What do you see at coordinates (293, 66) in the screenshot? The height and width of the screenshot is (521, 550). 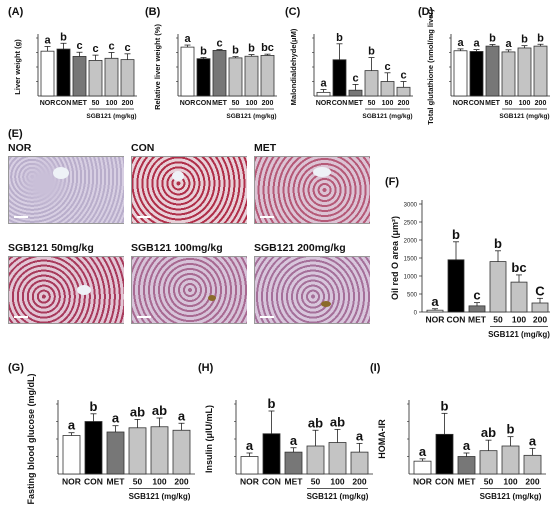 I see `y-axis-label: Malondialdehyde(μM)` at bounding box center [293, 66].